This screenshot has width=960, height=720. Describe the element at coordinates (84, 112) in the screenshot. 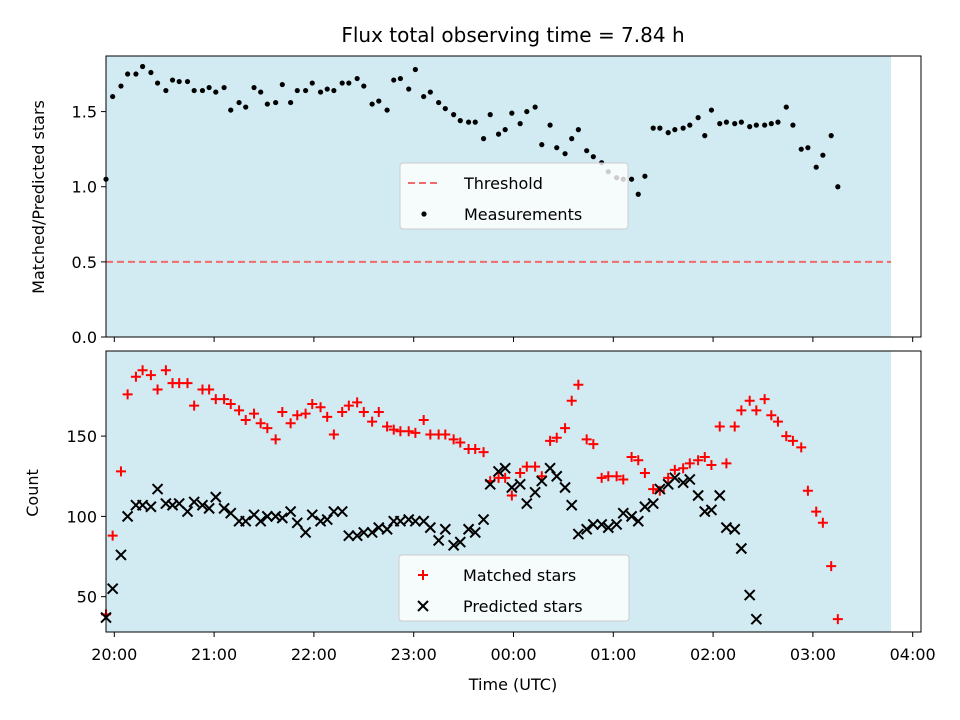

I see `ratio-ytick-label: 1.5` at that location.